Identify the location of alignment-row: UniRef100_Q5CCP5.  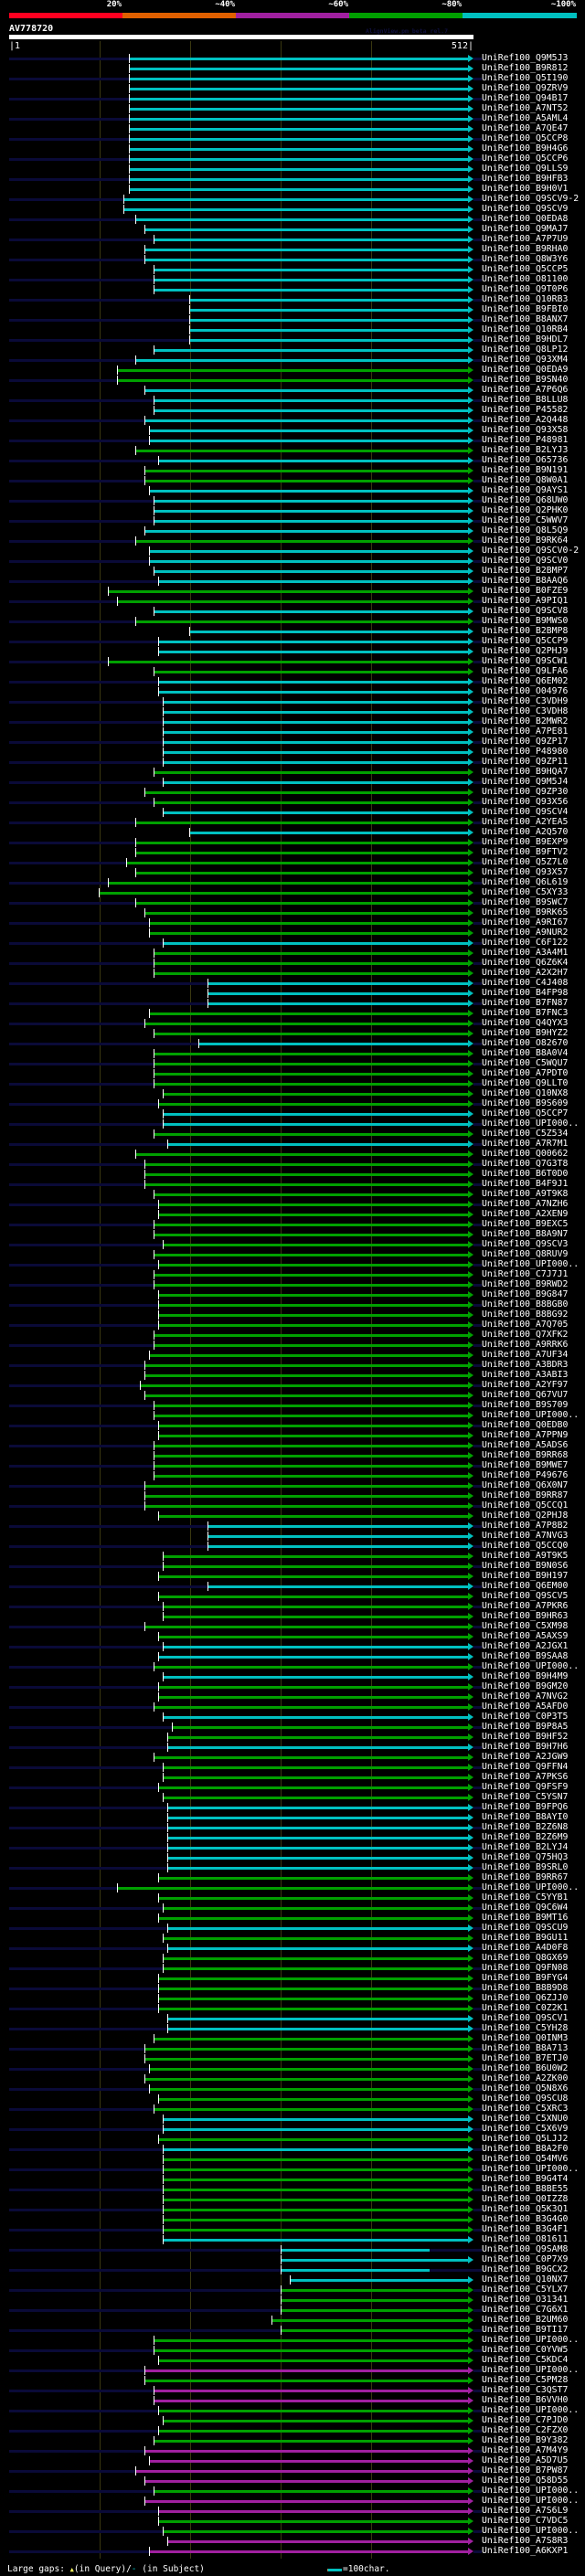
(293, 269).